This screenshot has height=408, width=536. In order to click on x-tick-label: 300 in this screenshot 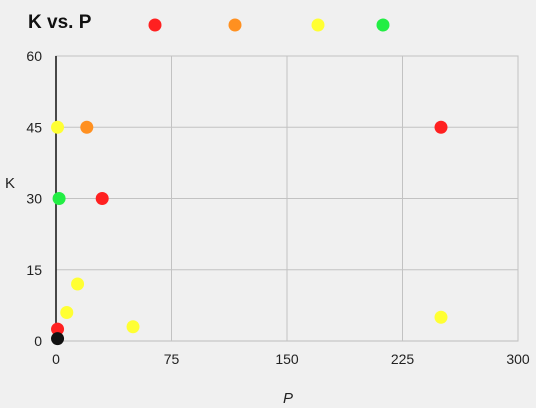, I will do `click(518, 359)`.